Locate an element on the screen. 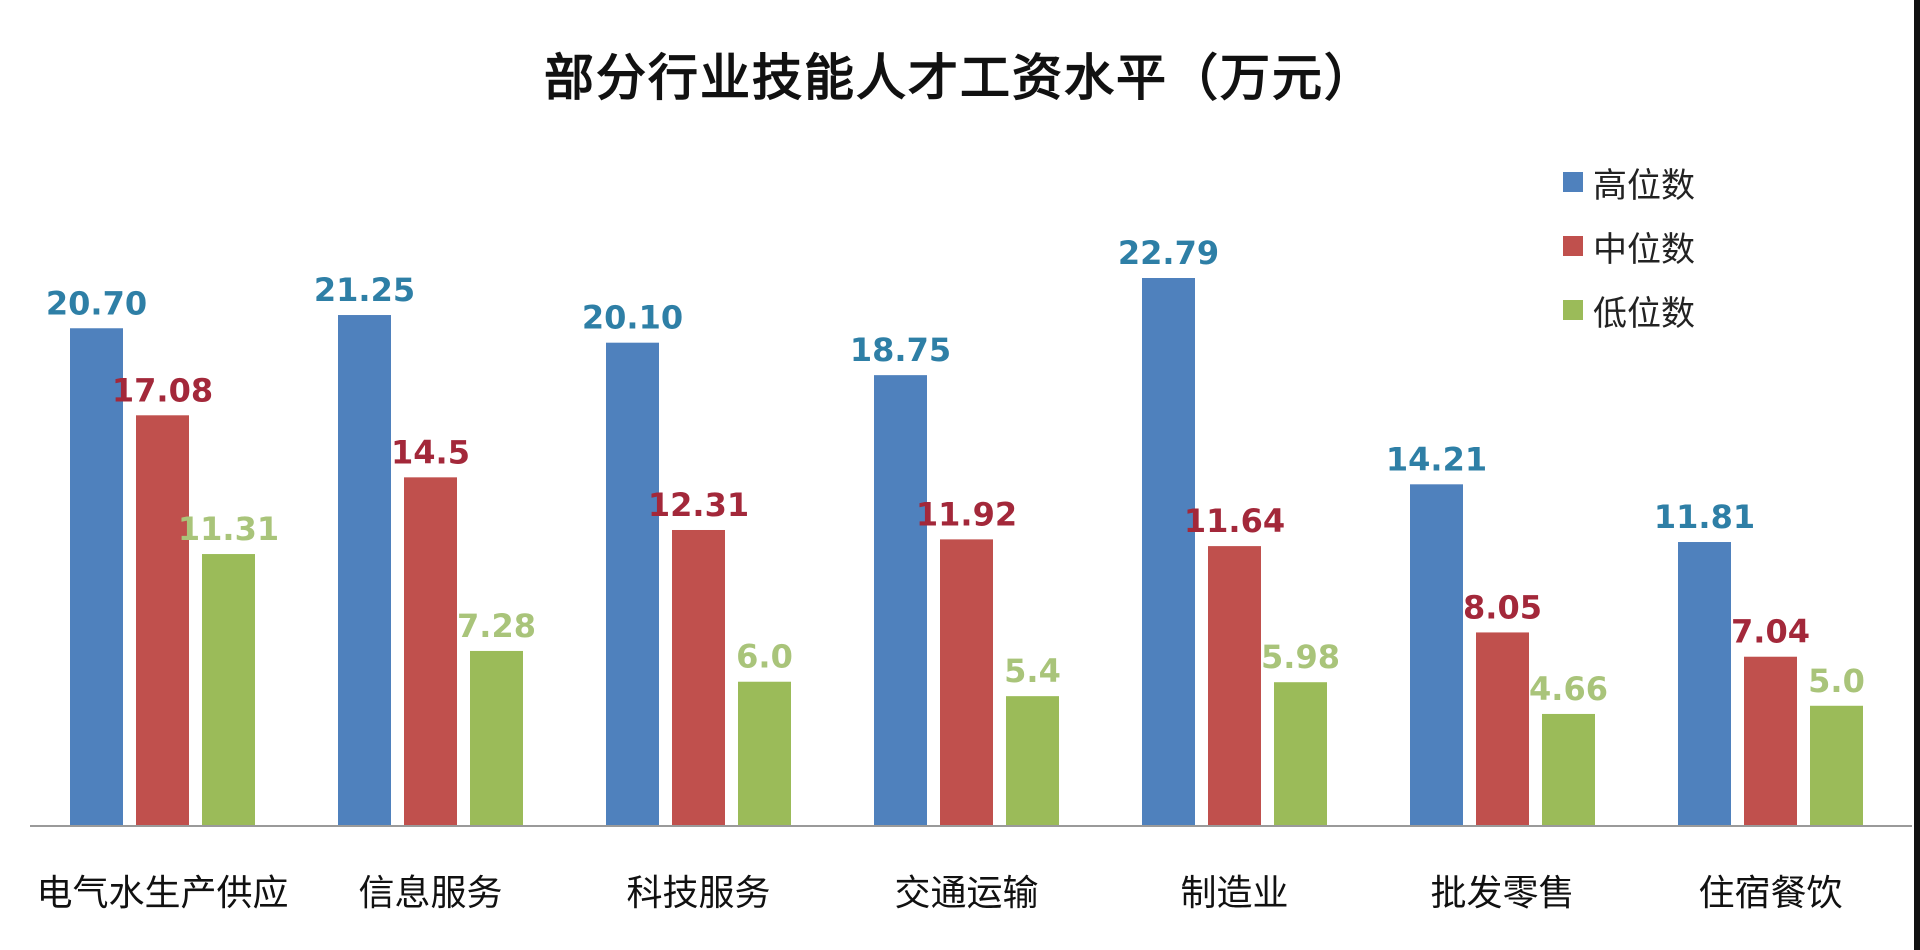 This screenshot has width=1920, height=950. data-label-median-0: 17.08 is located at coordinates (162, 390).